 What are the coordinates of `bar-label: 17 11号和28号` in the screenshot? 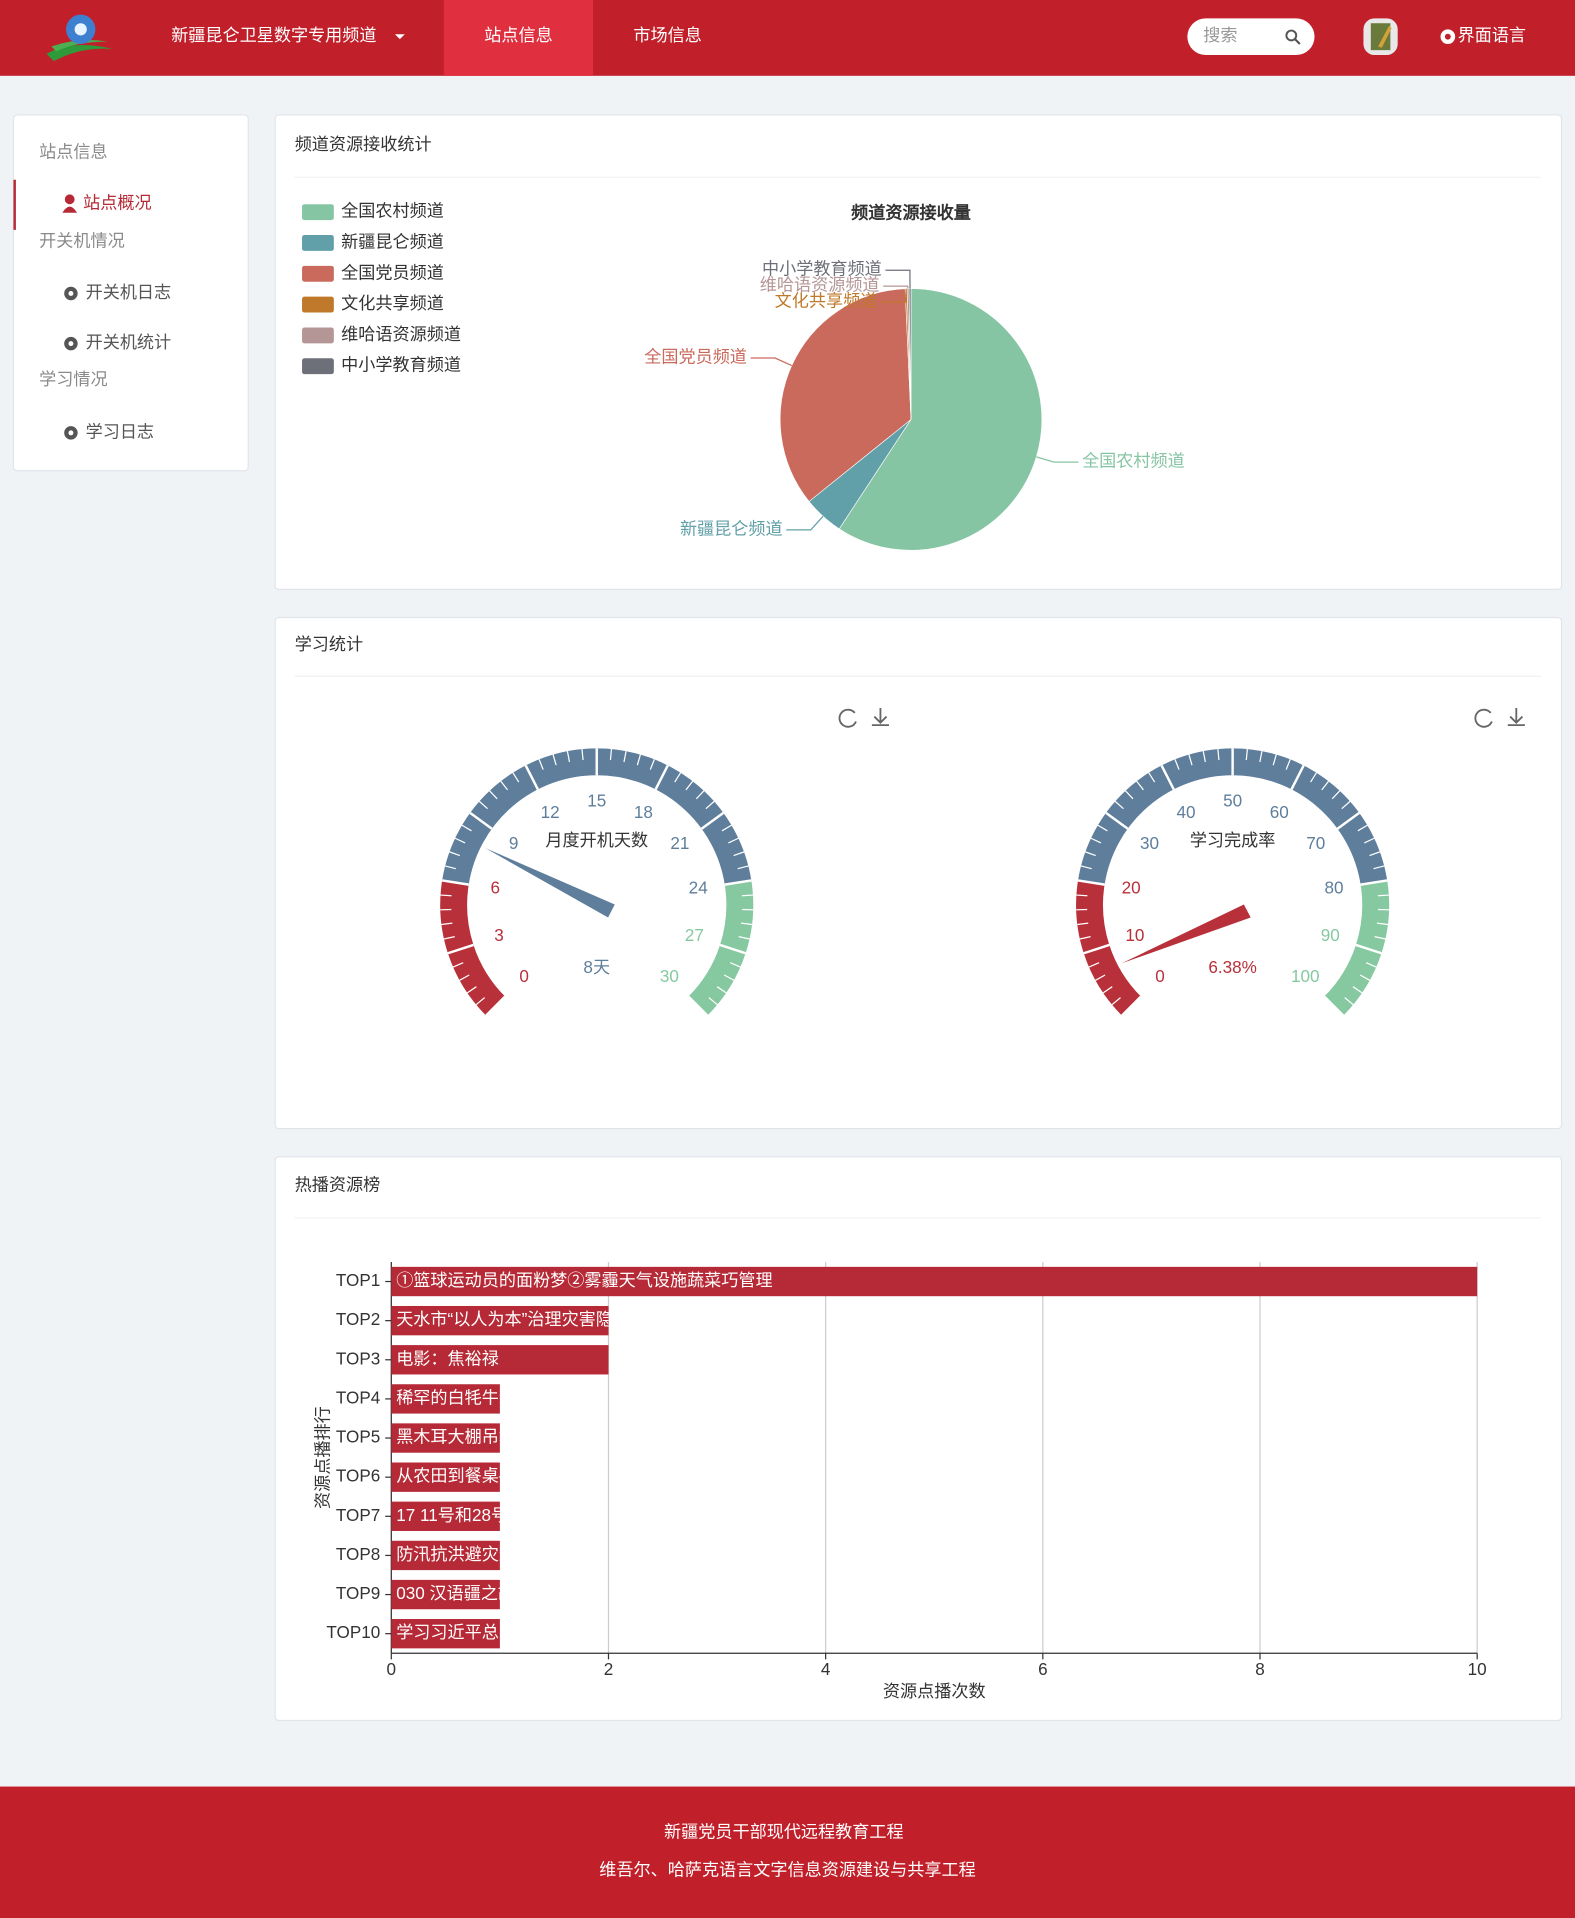 It's located at (452, 1515).